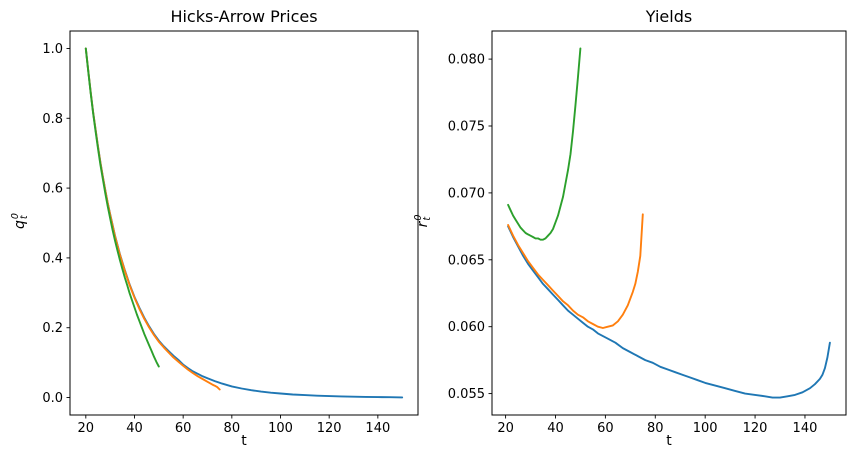  What do you see at coordinates (244, 16) in the screenshot?
I see `prices-title: Hicks-Arrow Prices` at bounding box center [244, 16].